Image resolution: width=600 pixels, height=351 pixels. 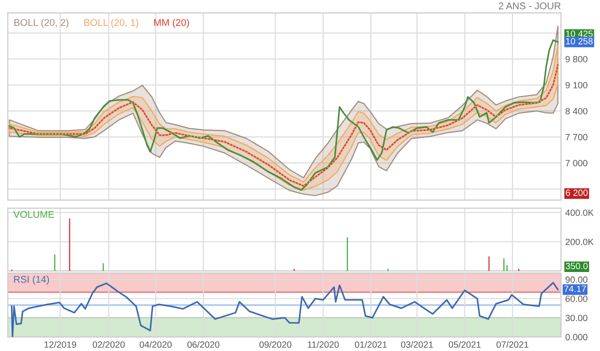 What do you see at coordinates (417, 344) in the screenshot?
I see `x-tick-label: 03/2021` at bounding box center [417, 344].